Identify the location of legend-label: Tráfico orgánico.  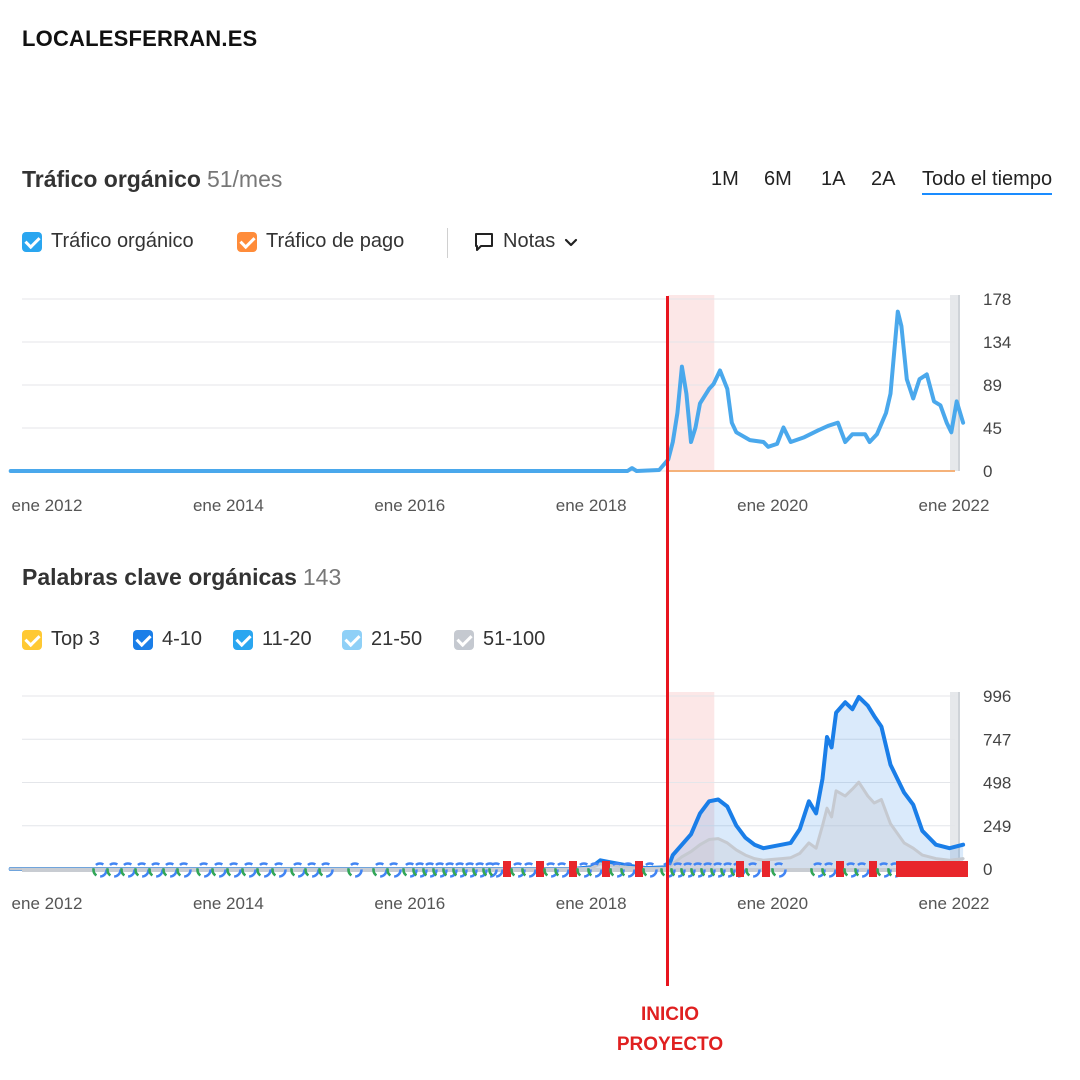
(122, 241).